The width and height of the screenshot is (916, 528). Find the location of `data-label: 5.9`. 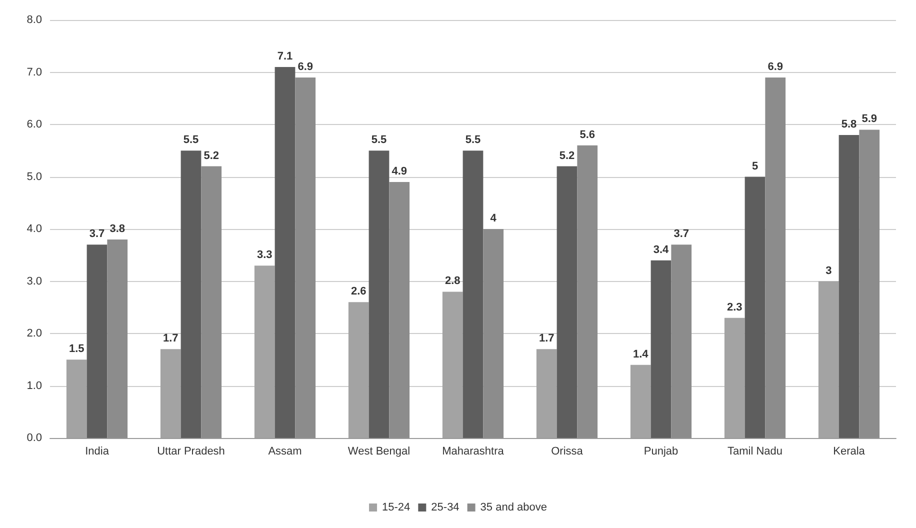

data-label: 5.9 is located at coordinates (870, 119).